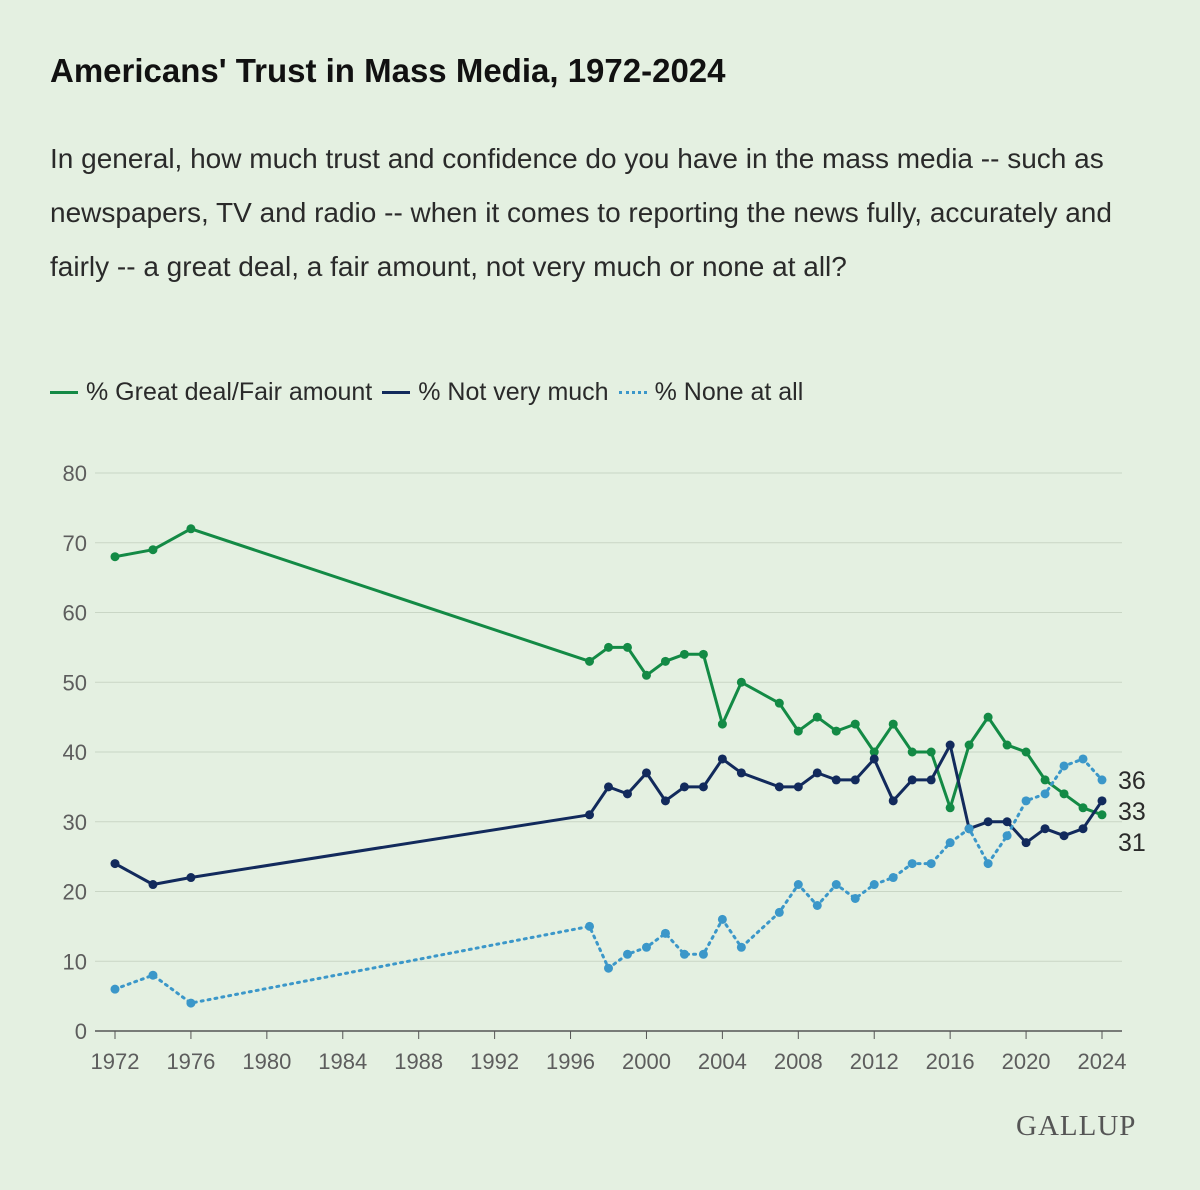 The height and width of the screenshot is (1190, 1200). What do you see at coordinates (1102, 780) in the screenshot?
I see `series-2-point-2024` at bounding box center [1102, 780].